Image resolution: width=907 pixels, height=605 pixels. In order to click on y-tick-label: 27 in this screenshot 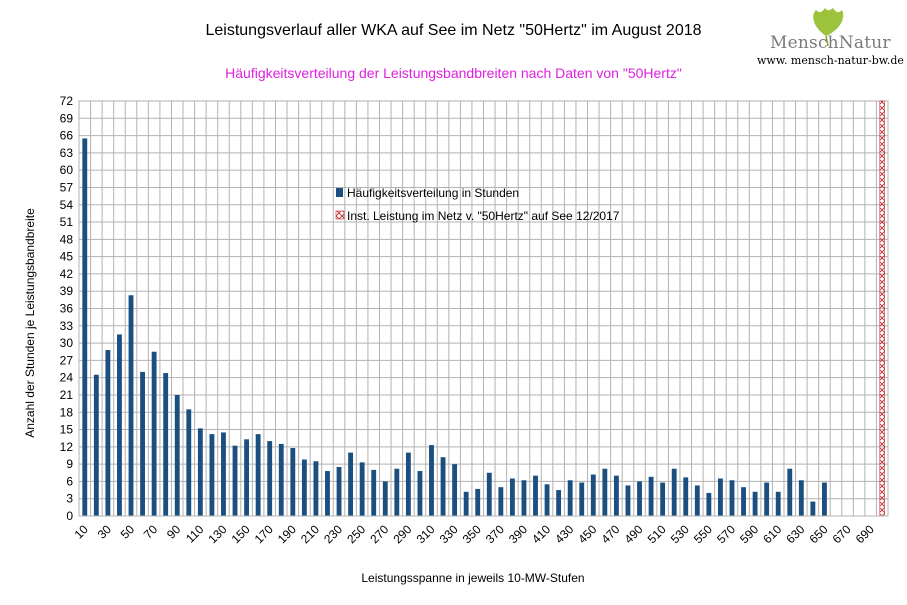, I will do `click(67, 360)`.